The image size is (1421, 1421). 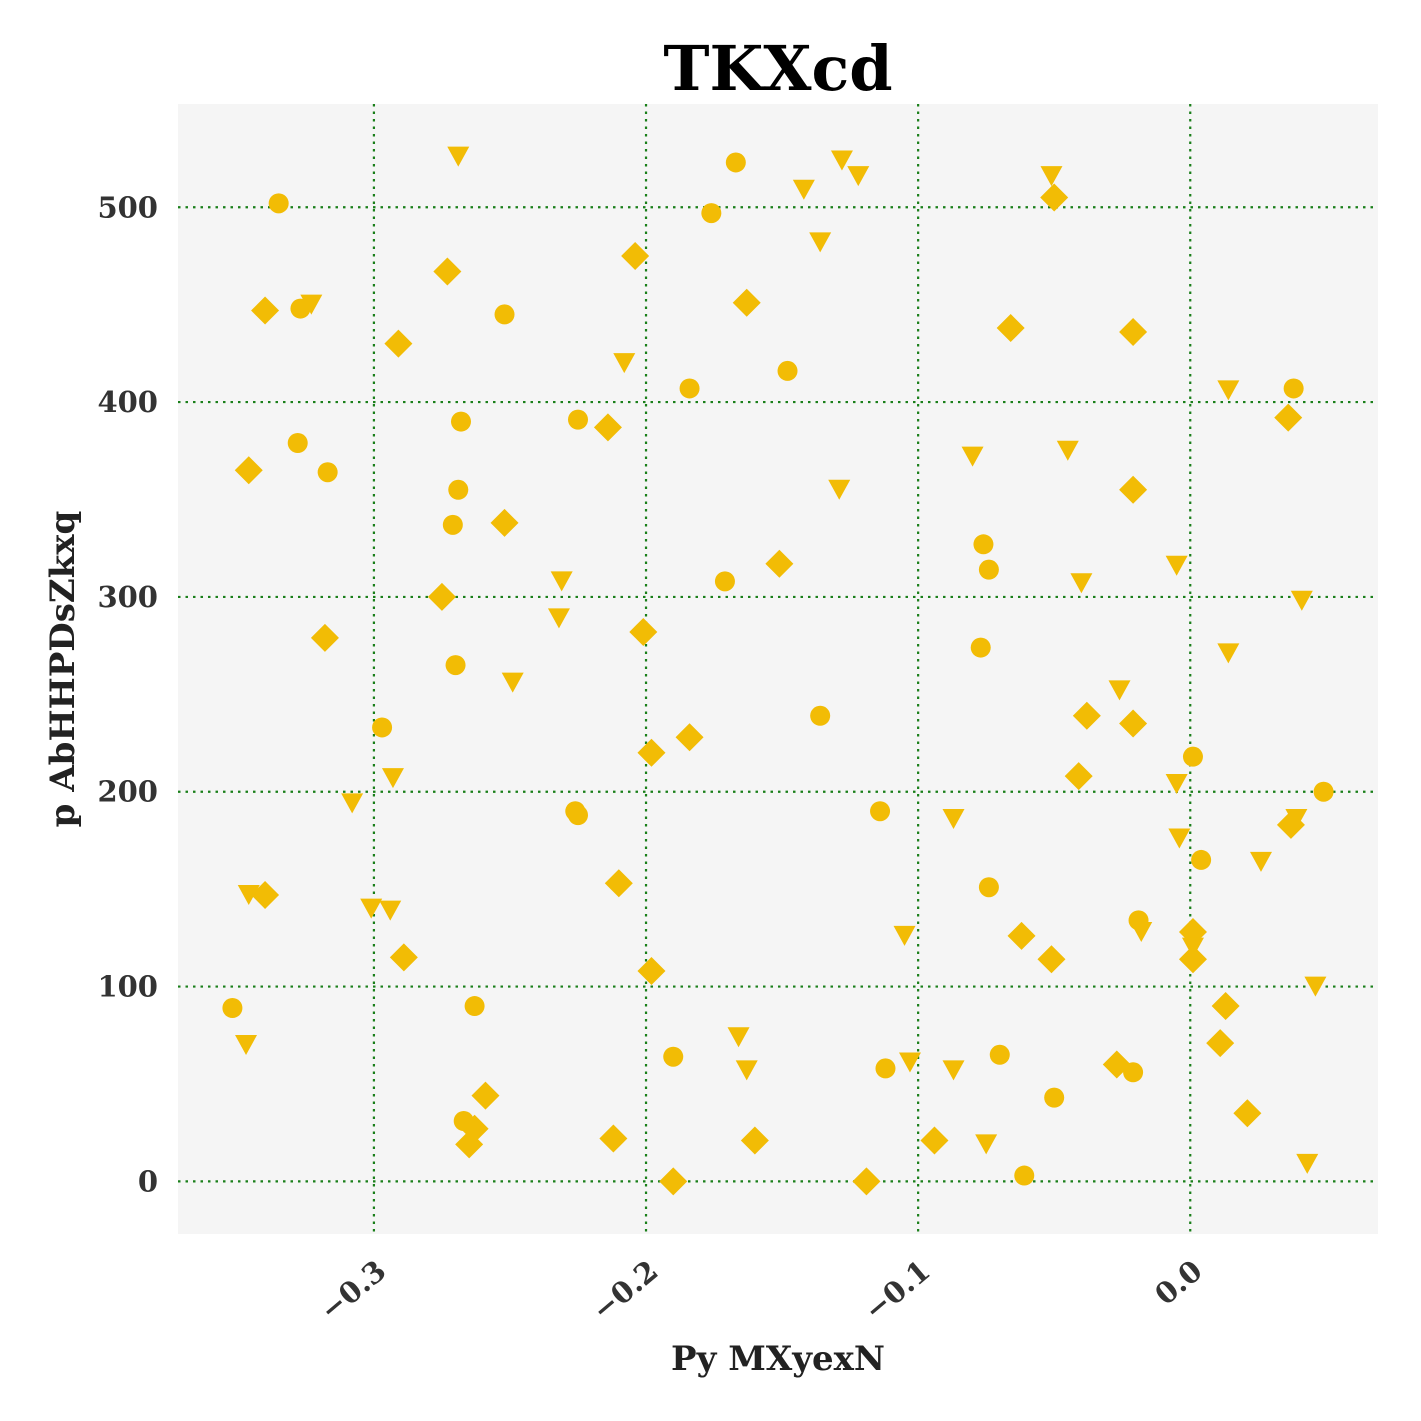 I want to click on y-tick-label: 100, so click(x=127, y=987).